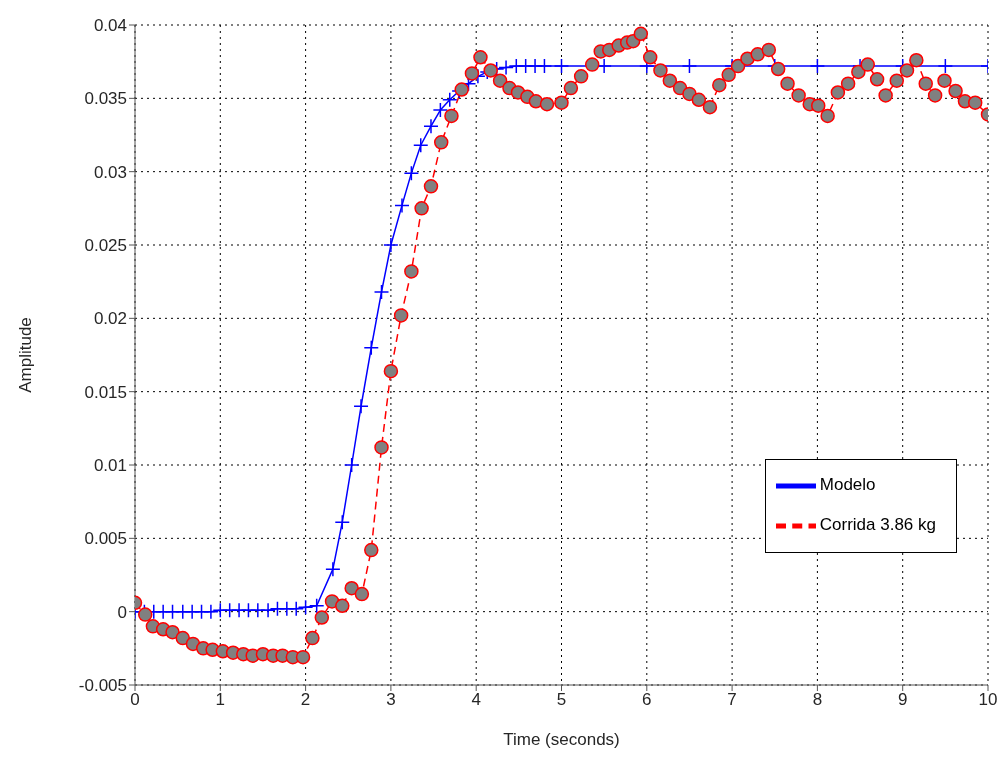 Image resolution: width=1003 pixels, height=759 pixels. Describe the element at coordinates (110, 466) in the screenshot. I see `y-tick-label: 0.01` at that location.